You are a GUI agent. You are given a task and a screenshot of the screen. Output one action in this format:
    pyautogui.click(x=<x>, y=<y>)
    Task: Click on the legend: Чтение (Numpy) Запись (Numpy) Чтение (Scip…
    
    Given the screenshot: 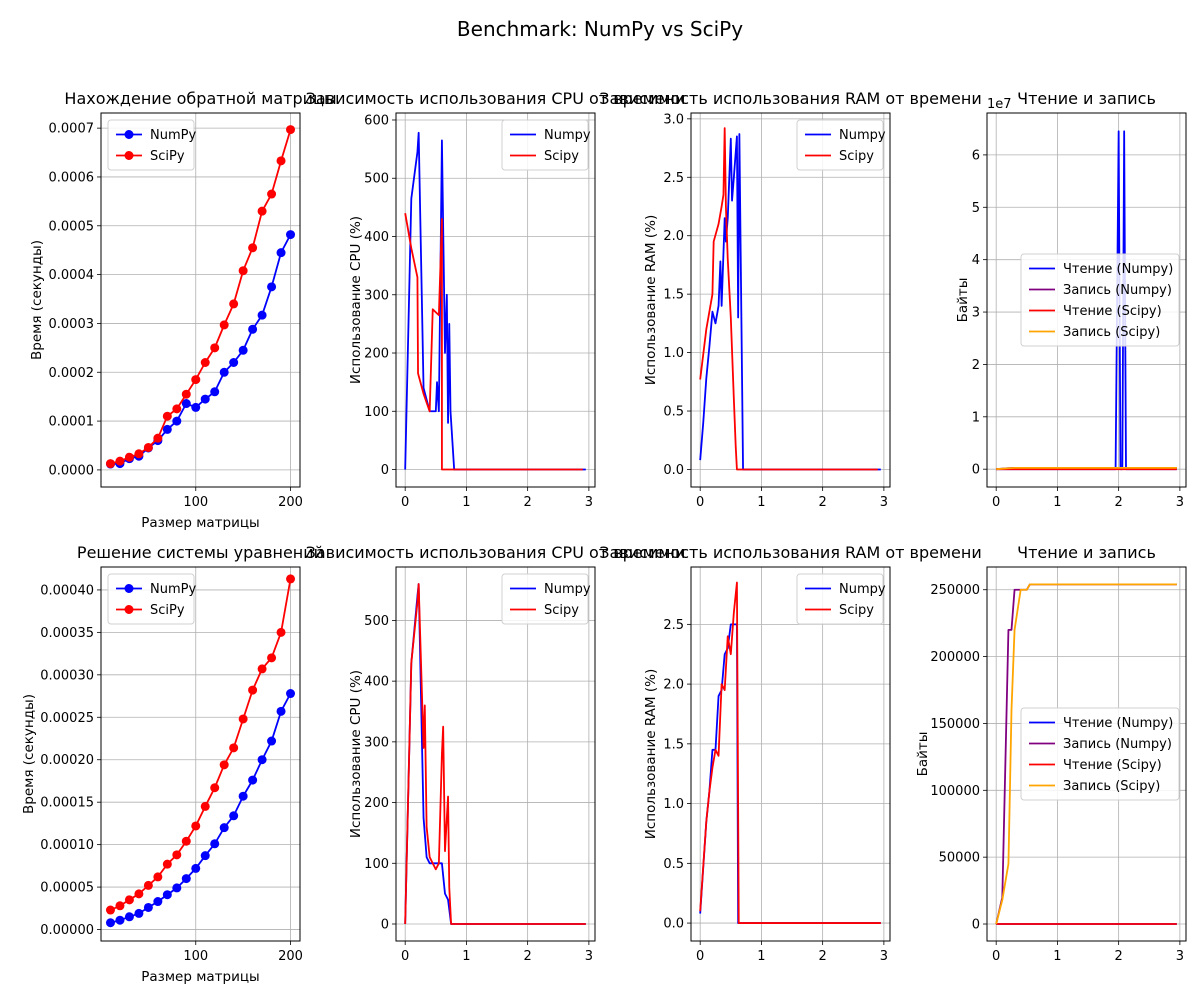 What is the action you would take?
    pyautogui.click(x=1100, y=754)
    